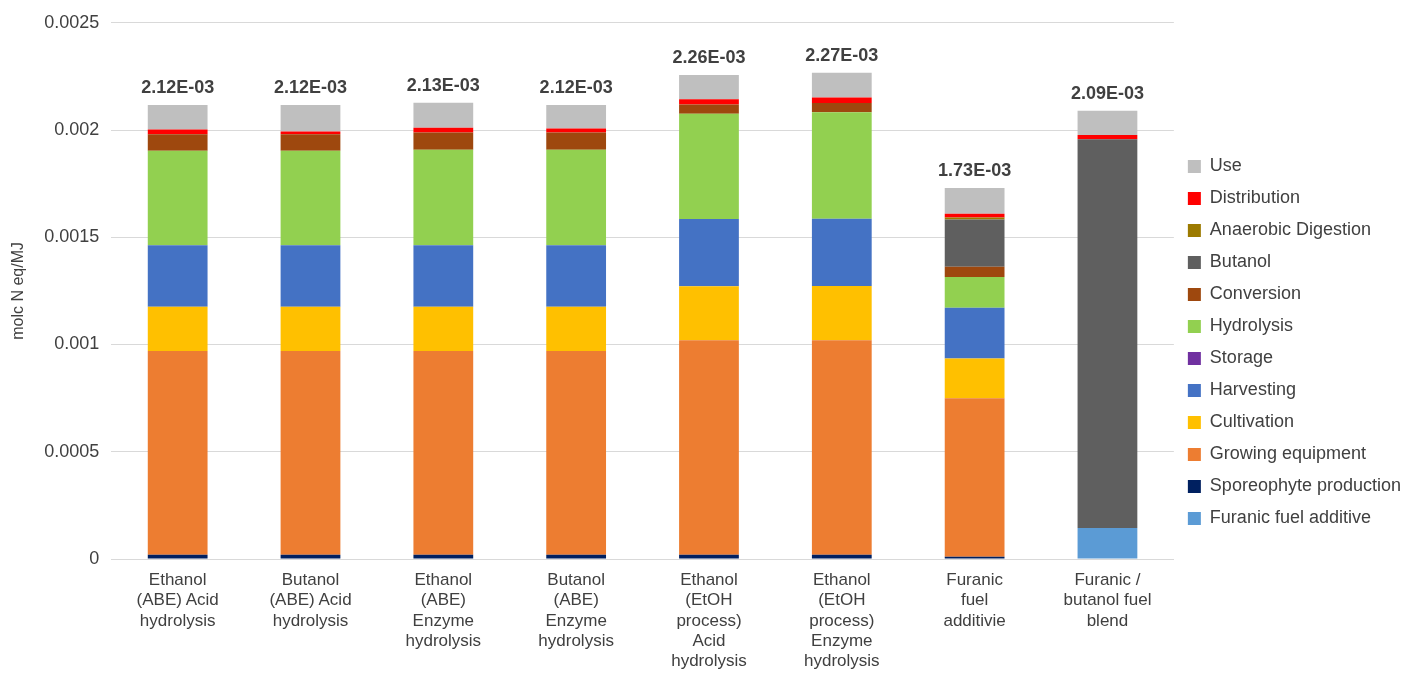 Image resolution: width=1416 pixels, height=675 pixels. I want to click on legend-label: Sporeophyte production, so click(1305, 485).